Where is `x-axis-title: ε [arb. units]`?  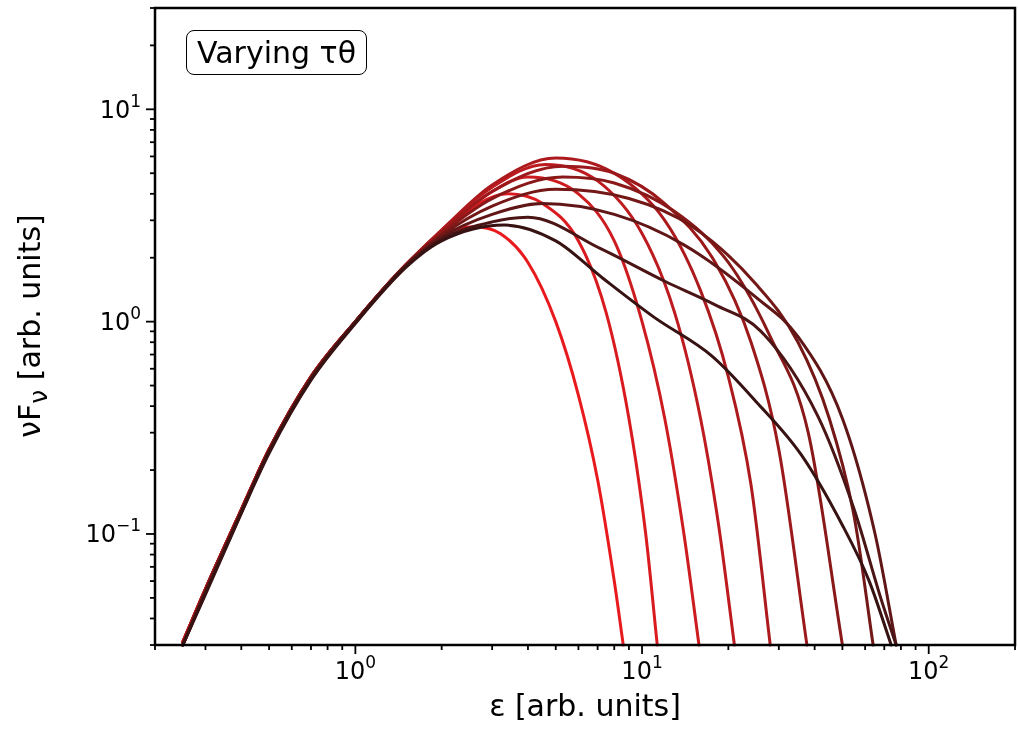 x-axis-title: ε [arb. units] is located at coordinates (585, 705).